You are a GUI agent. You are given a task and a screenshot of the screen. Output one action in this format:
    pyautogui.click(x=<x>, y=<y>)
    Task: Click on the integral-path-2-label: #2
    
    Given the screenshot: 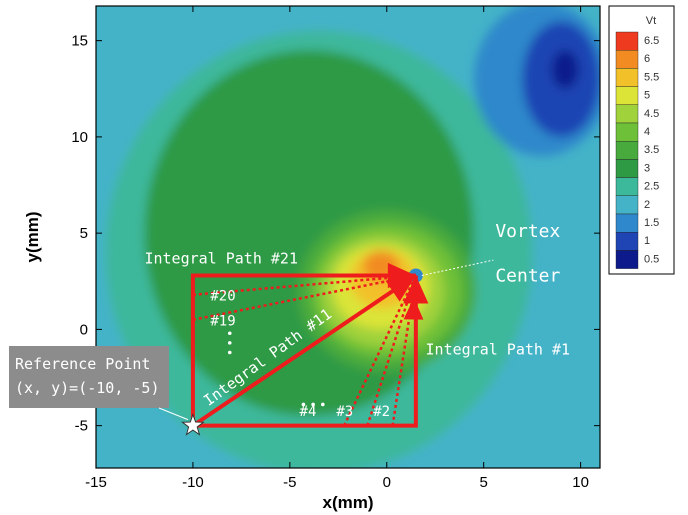 What is the action you would take?
    pyautogui.click(x=381, y=412)
    